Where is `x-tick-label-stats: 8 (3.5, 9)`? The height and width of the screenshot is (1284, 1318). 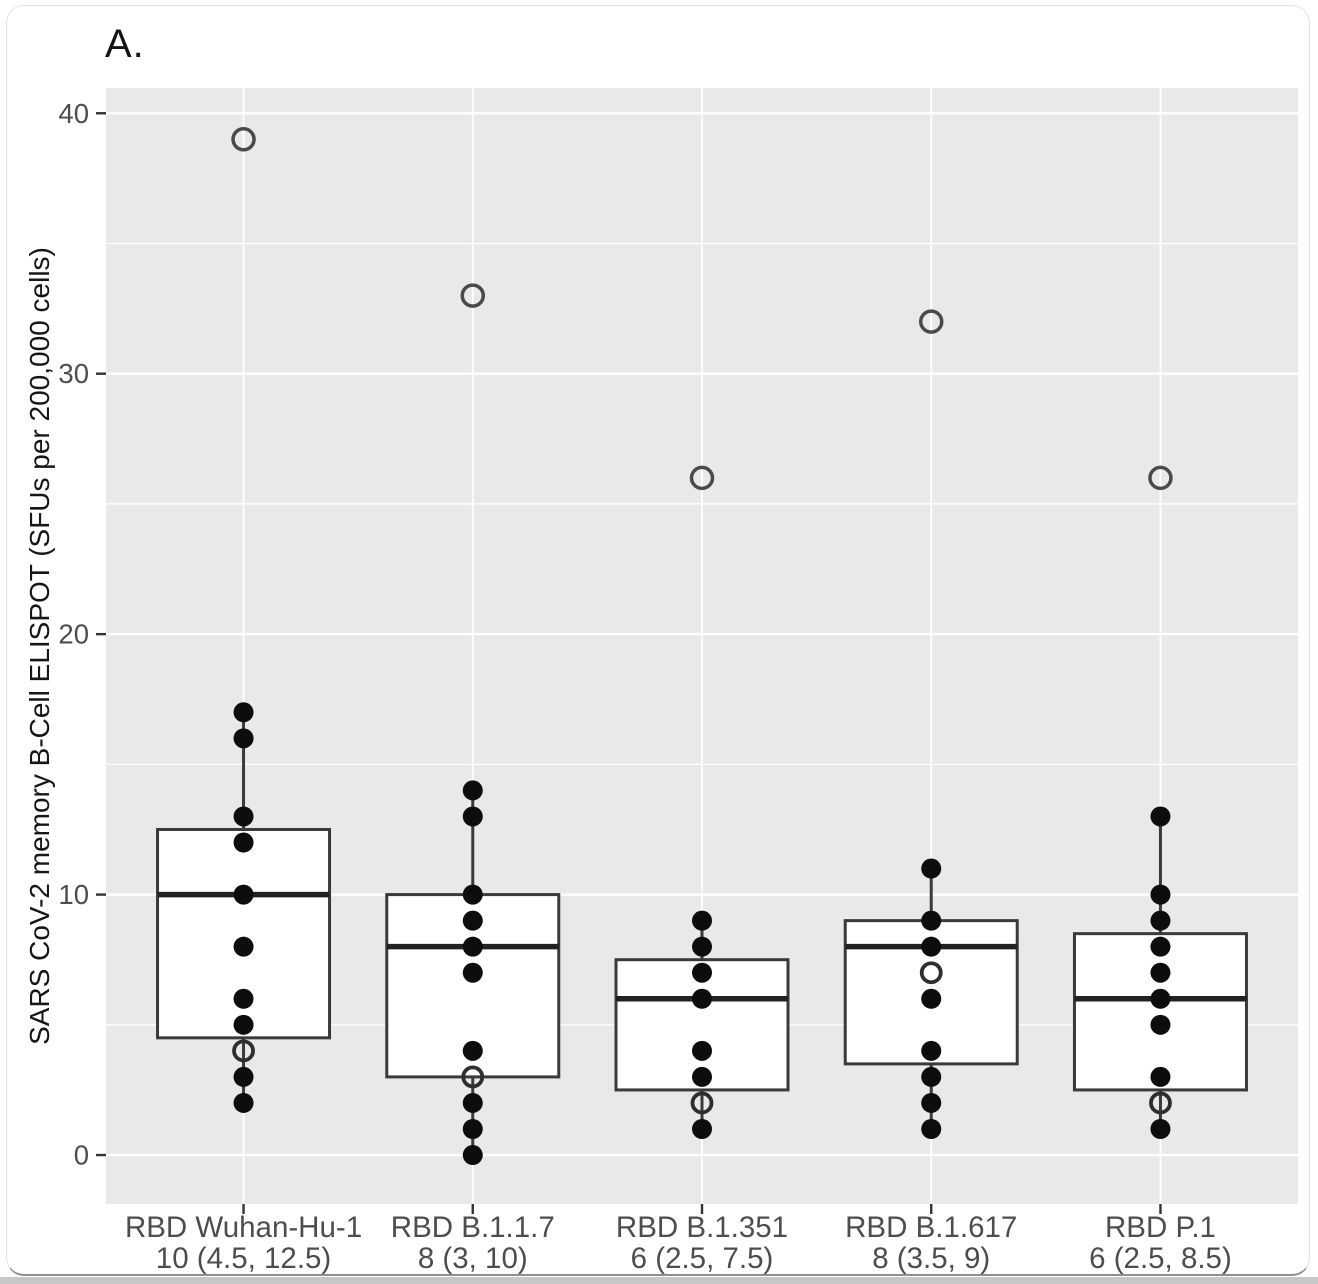 x-tick-label-stats: 8 (3.5, 9) is located at coordinates (931, 1258).